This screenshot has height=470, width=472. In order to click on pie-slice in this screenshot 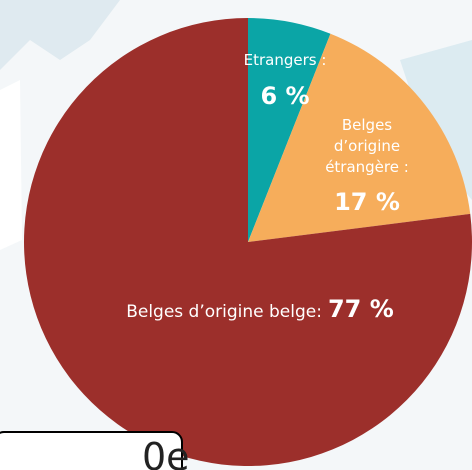, I will do `click(289, 130)`.